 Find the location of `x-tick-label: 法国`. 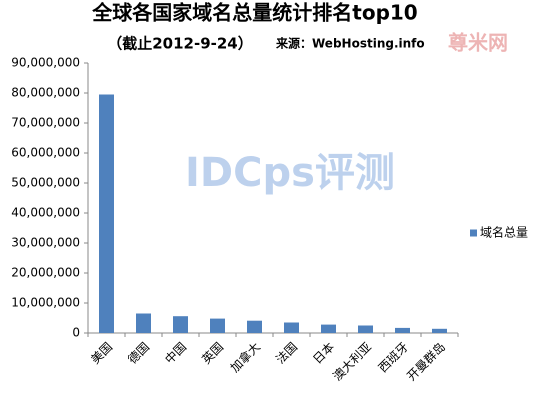

x-tick-label: 法国 is located at coordinates (286, 353).